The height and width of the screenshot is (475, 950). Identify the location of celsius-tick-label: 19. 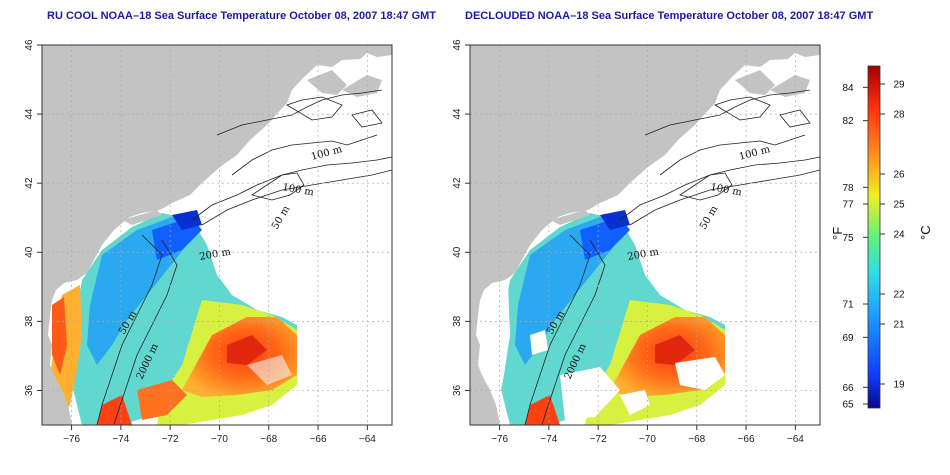
(899, 385).